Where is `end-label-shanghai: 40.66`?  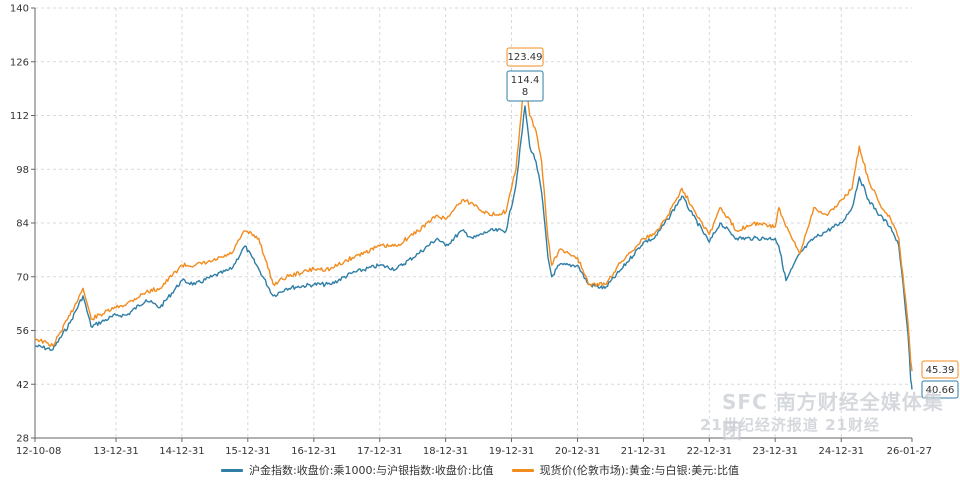
end-label-shanghai: 40.66 is located at coordinates (940, 389).